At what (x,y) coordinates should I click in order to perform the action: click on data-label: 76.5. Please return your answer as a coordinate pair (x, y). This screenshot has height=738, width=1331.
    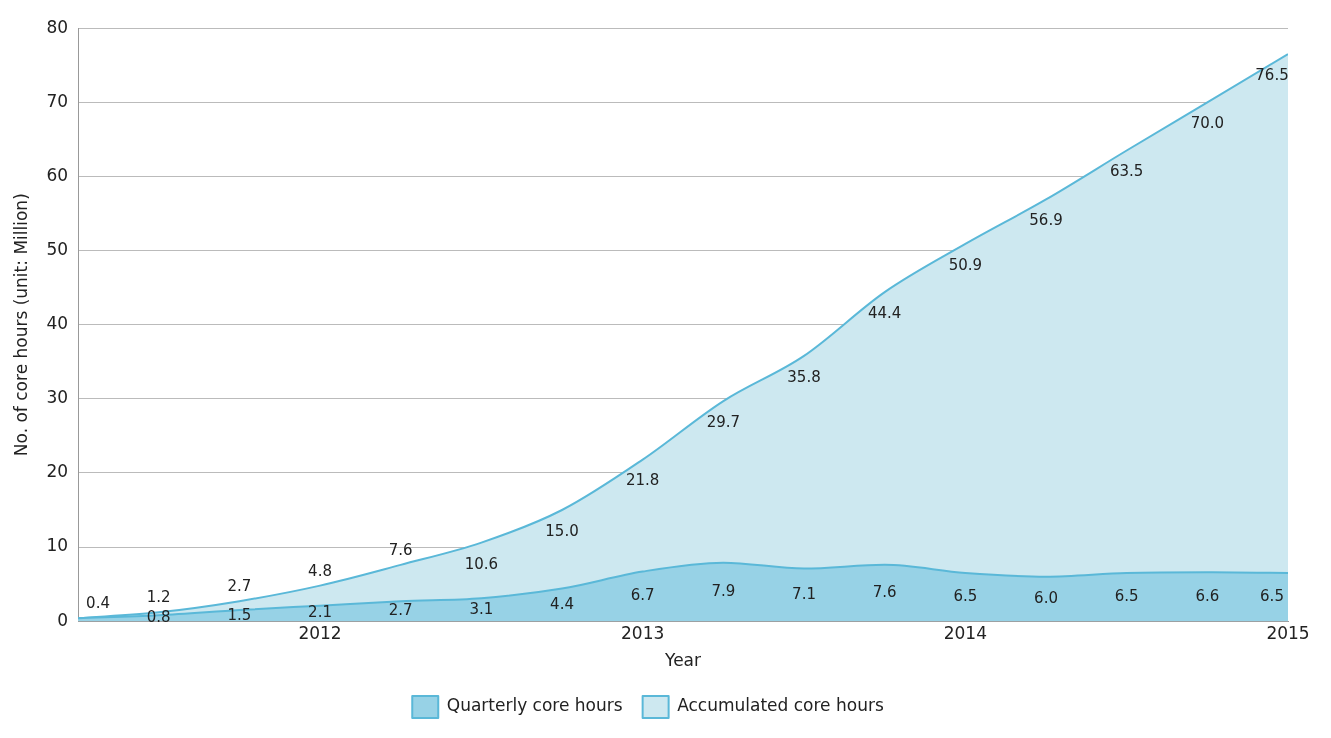
    Looking at the image, I should click on (1272, 75).